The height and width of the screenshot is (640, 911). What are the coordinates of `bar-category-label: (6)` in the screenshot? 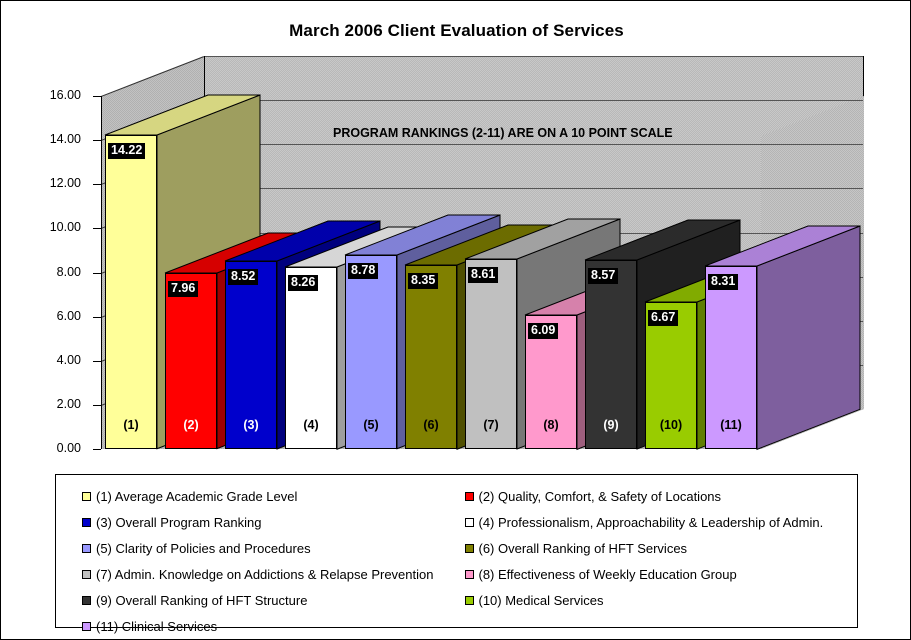 It's located at (431, 424).